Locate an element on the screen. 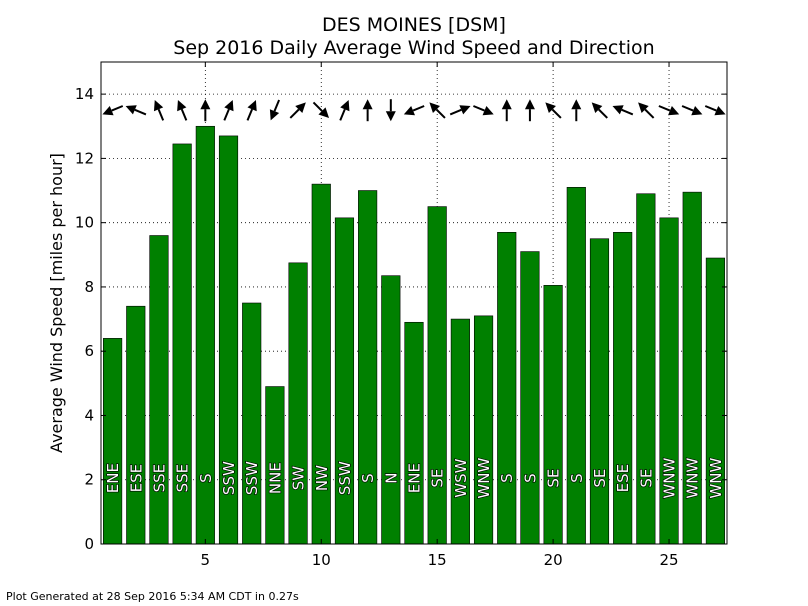 Image resolution: width=808 pixels, height=606 pixels. direction-label-day-26: WNW is located at coordinates (693, 478).